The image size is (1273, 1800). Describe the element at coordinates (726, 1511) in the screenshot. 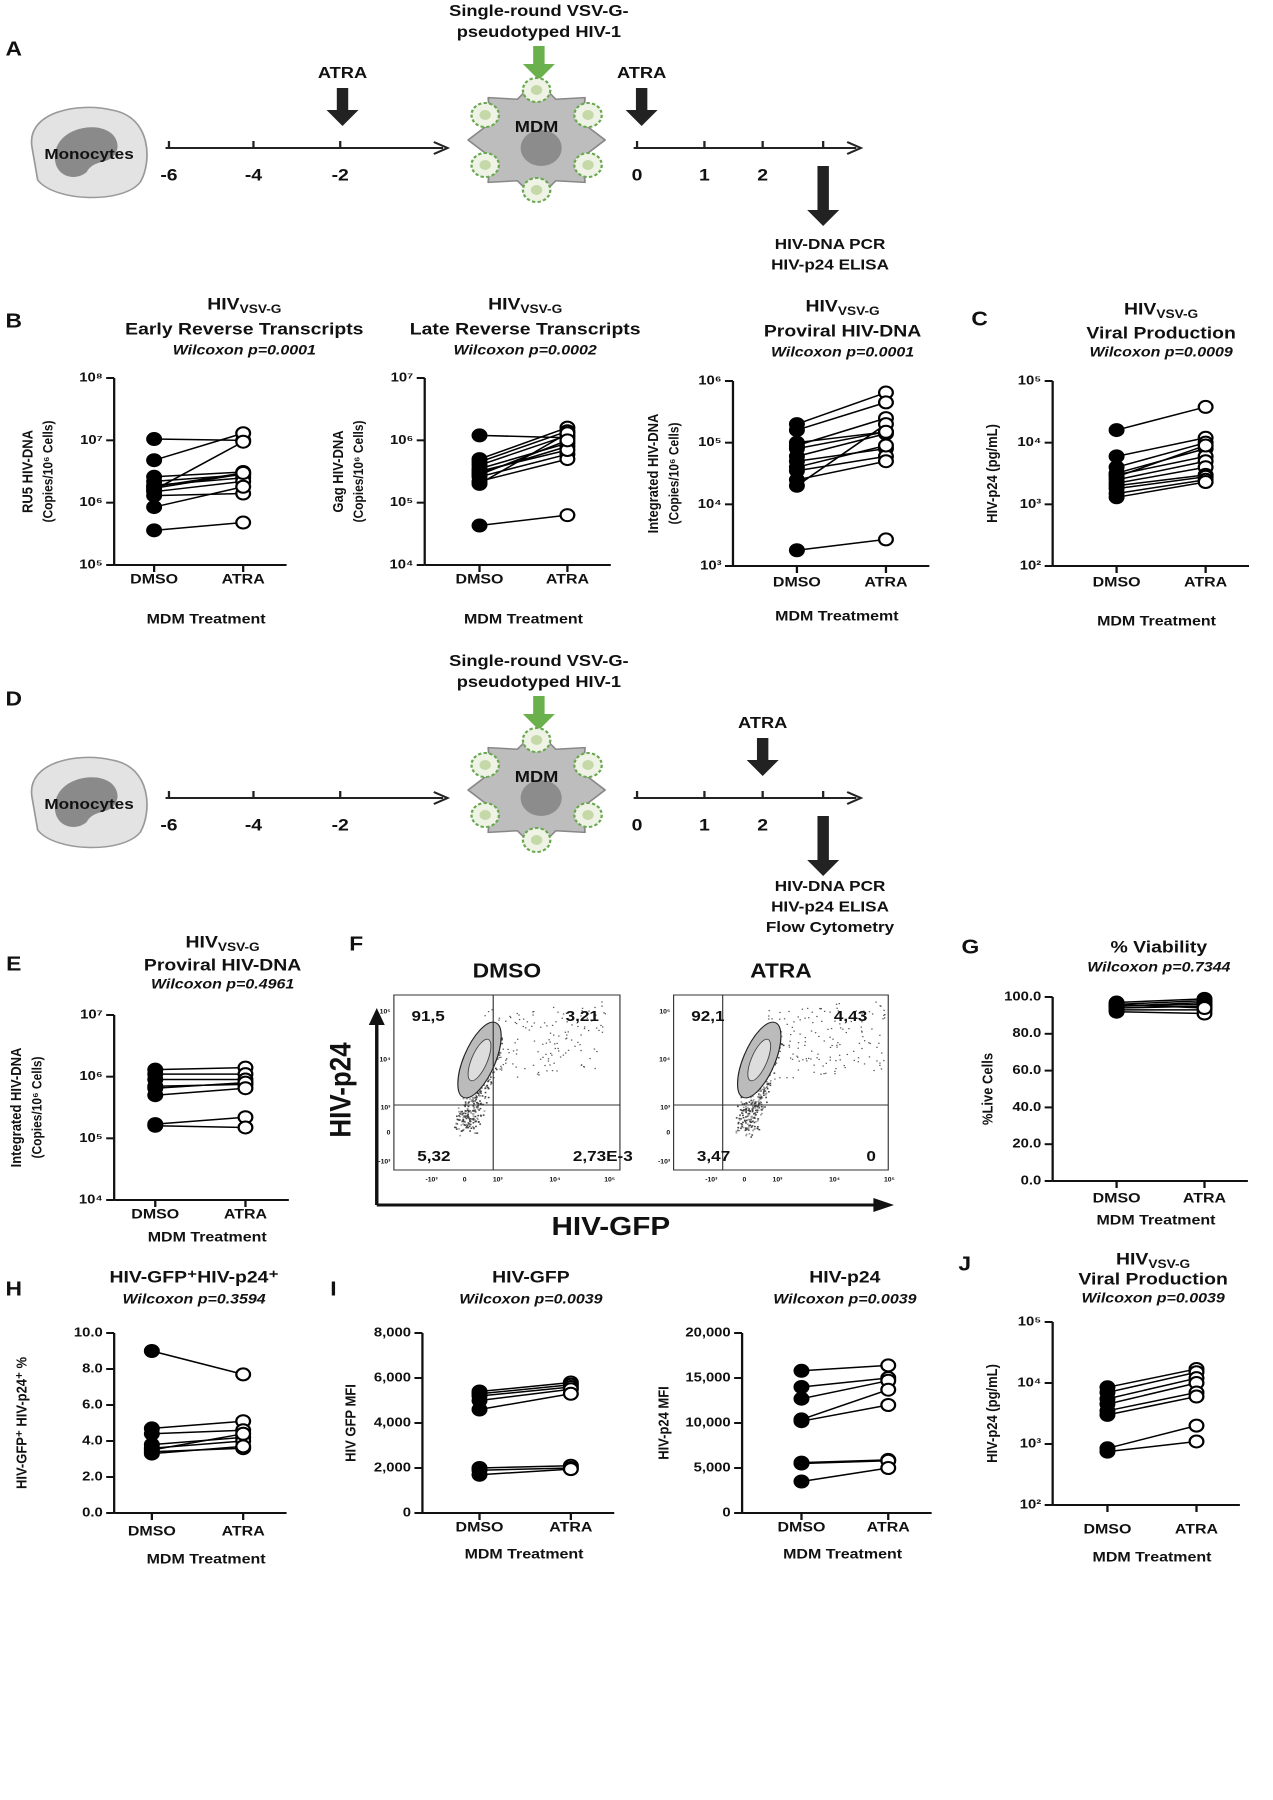

I see `y-tick-label: 0` at that location.